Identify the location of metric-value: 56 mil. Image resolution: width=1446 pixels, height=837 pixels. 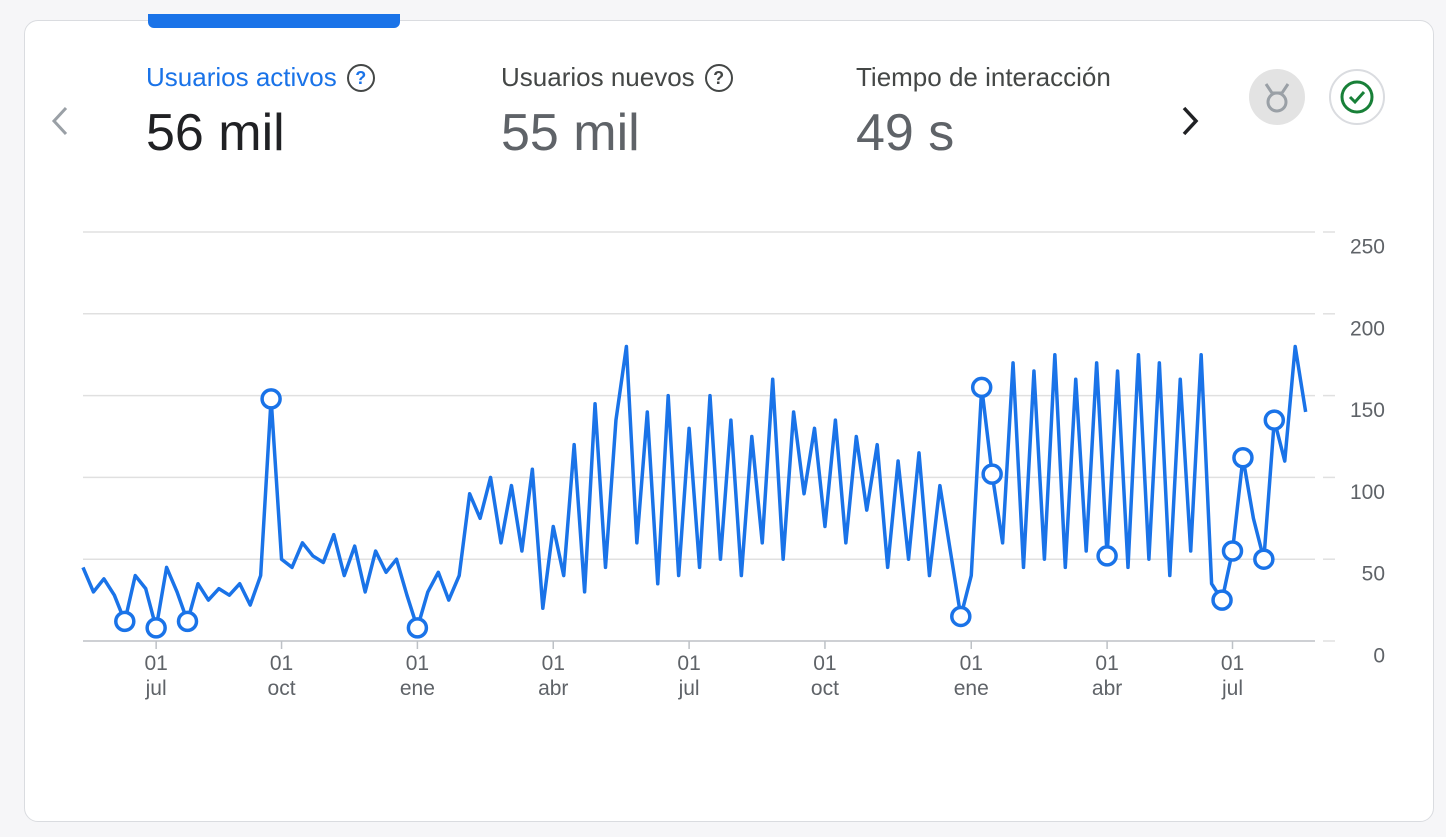
(215, 133).